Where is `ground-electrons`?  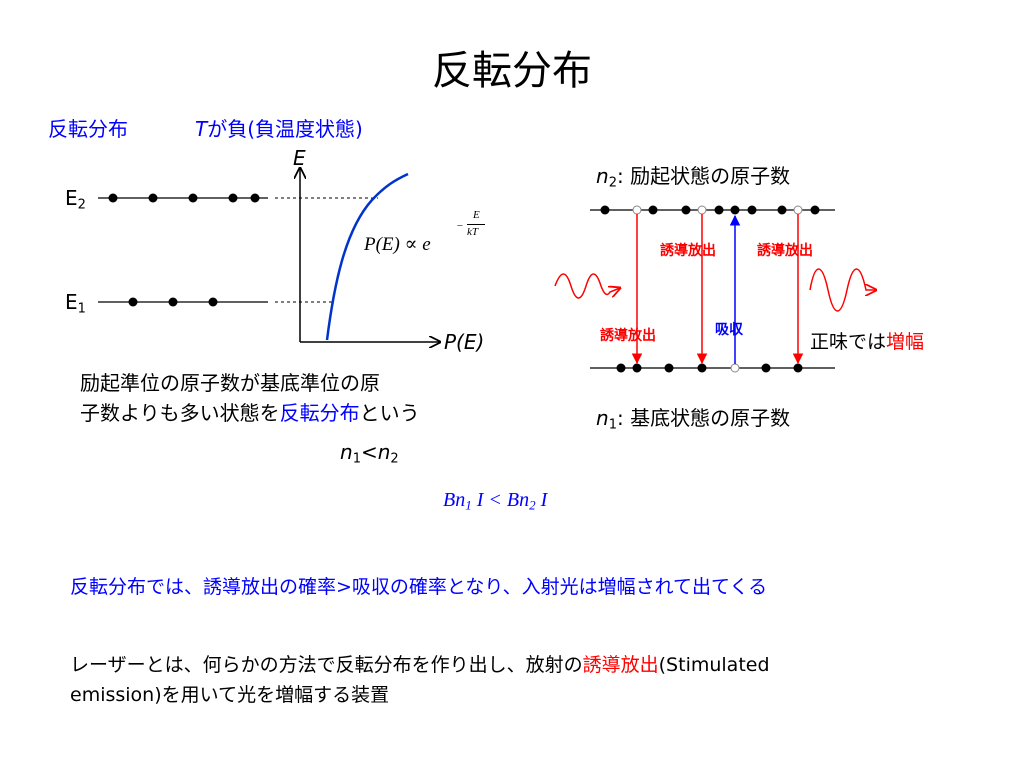
ground-electrons is located at coordinates (709, 368).